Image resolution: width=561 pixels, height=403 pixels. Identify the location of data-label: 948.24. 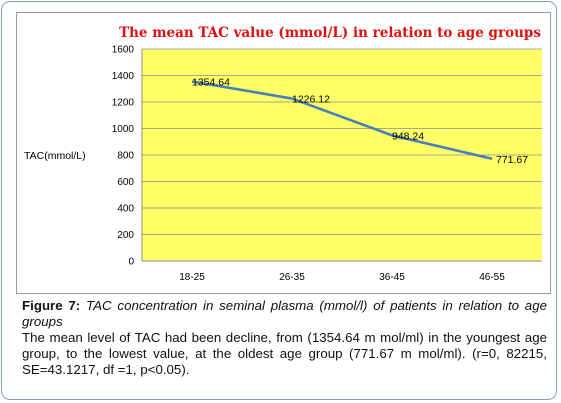
(408, 136).